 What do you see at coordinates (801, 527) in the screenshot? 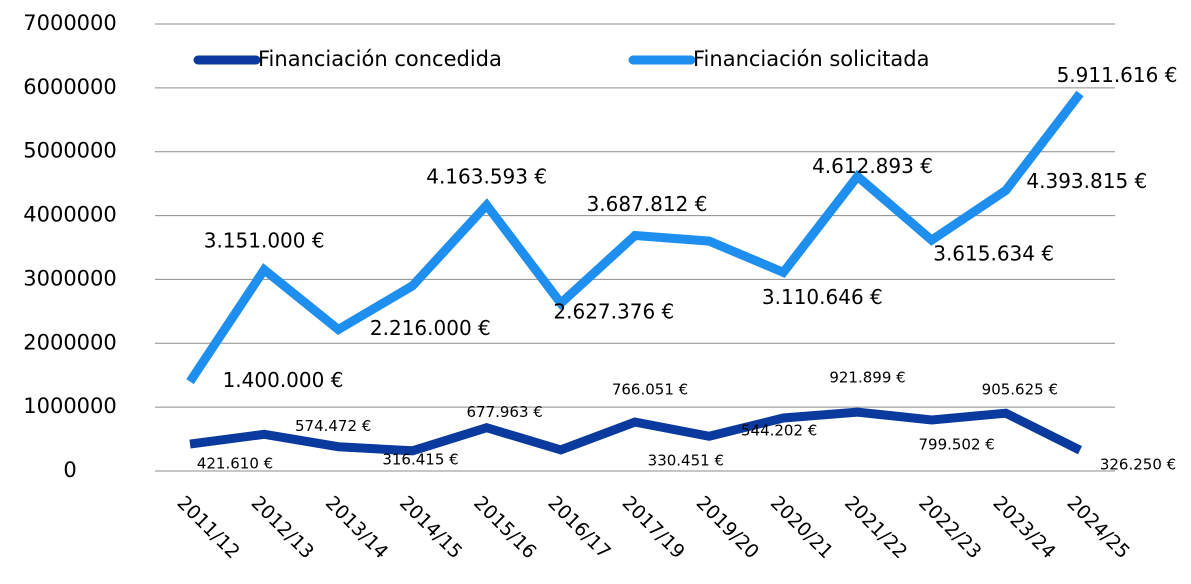
I see `x-tick-label: 2020/21` at bounding box center [801, 527].